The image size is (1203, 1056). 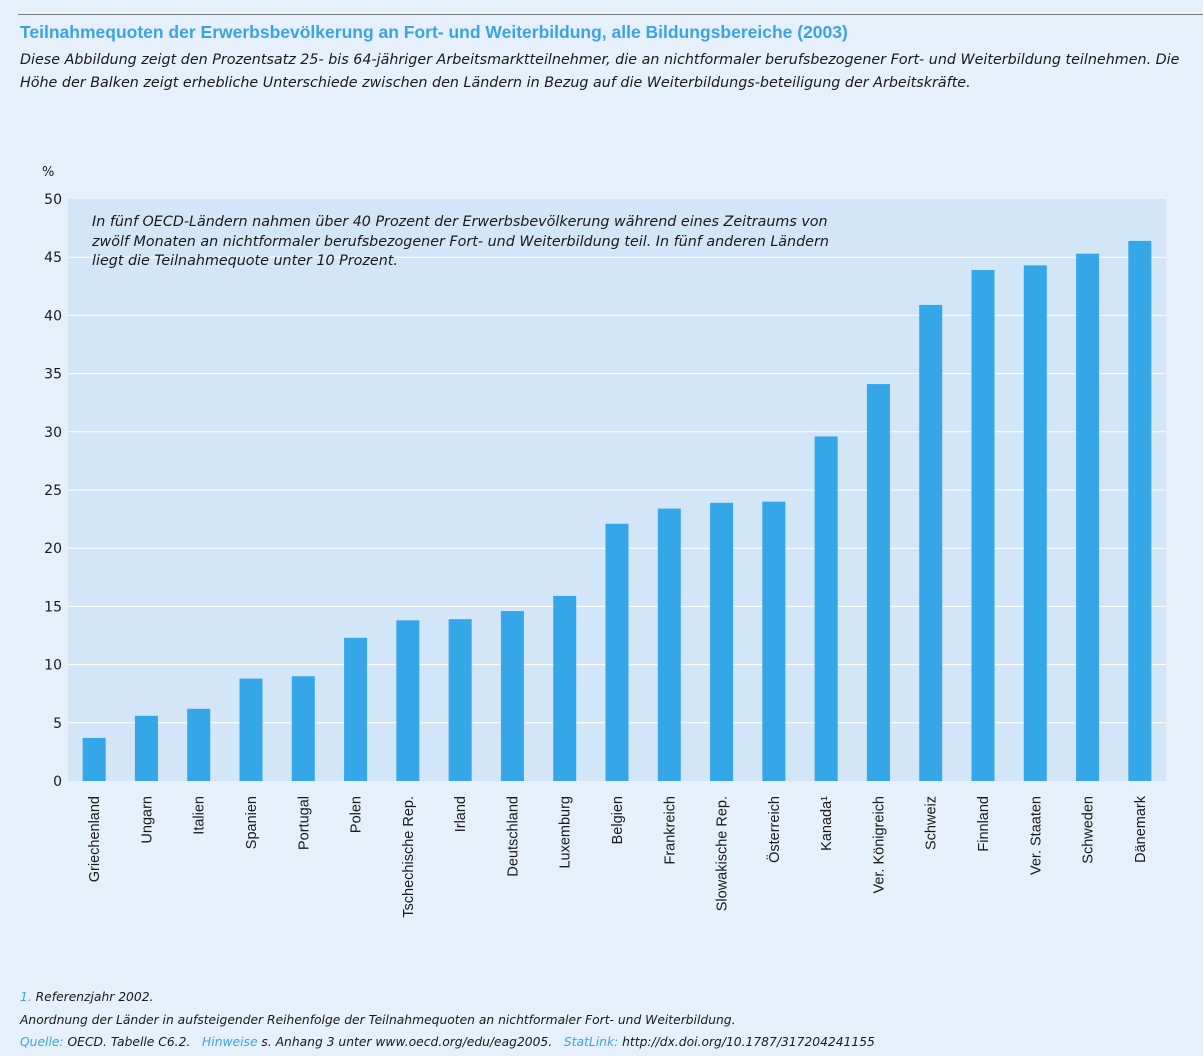 I want to click on y-tick-label: 45, so click(x=53, y=258).